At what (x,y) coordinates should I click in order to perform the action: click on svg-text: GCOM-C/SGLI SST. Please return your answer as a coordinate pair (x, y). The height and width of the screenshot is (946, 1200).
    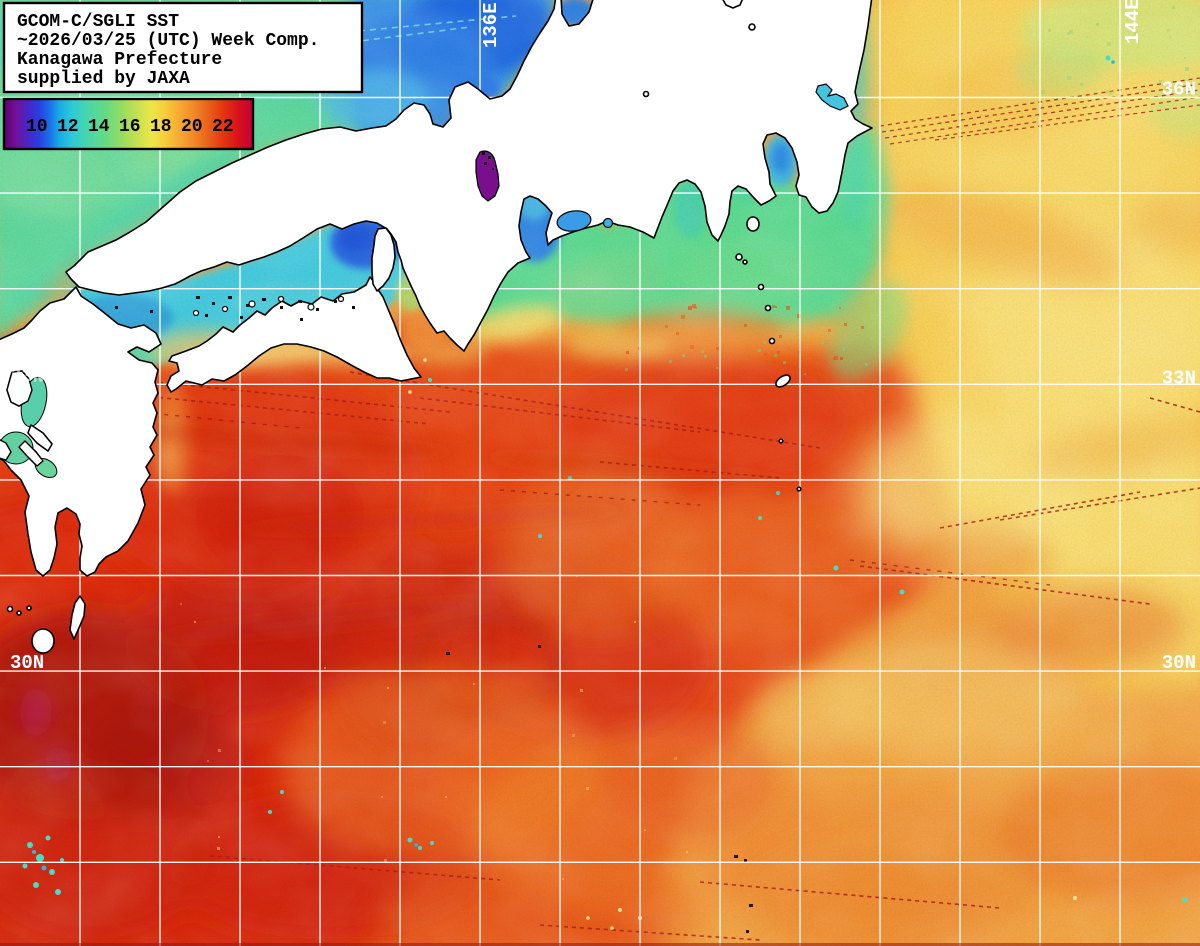
    Looking at the image, I should click on (98, 22).